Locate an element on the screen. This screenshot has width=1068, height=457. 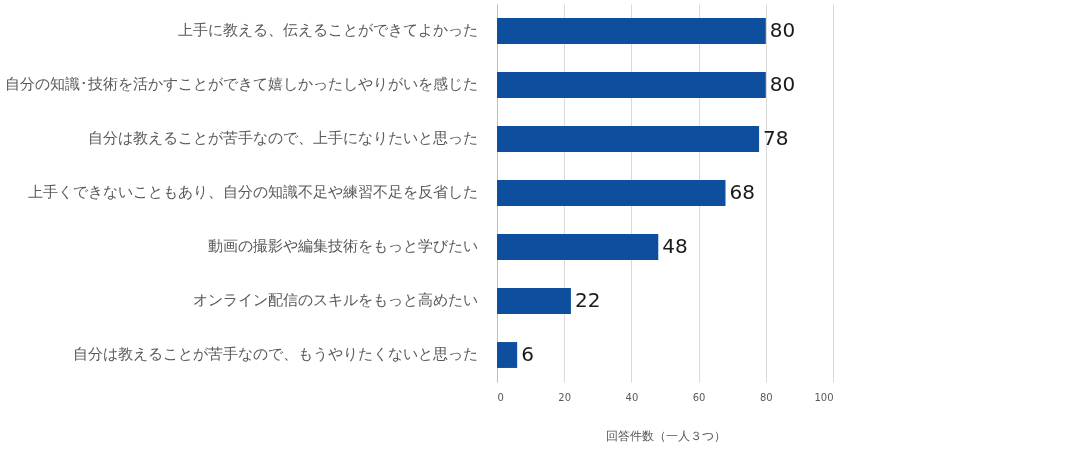
y-tick-label: オンライン配信のスキルをもっと高めたい is located at coordinates (335, 300).